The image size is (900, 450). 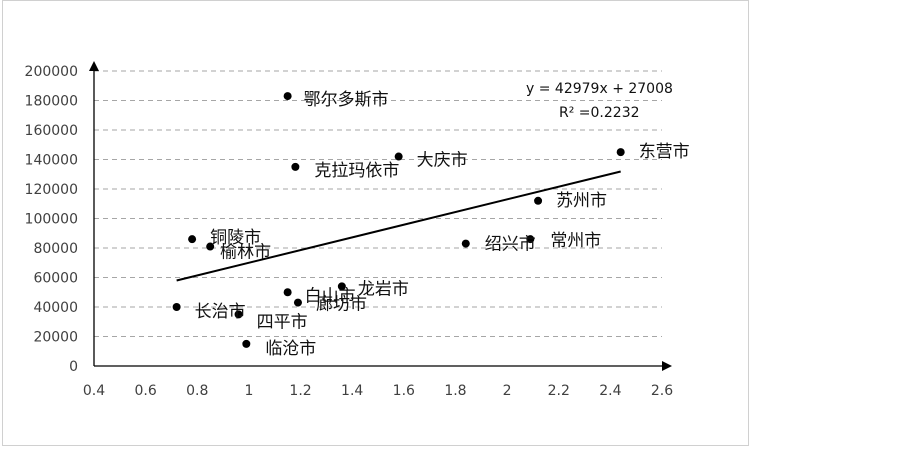 I want to click on point-label: 四平市, so click(x=282, y=322).